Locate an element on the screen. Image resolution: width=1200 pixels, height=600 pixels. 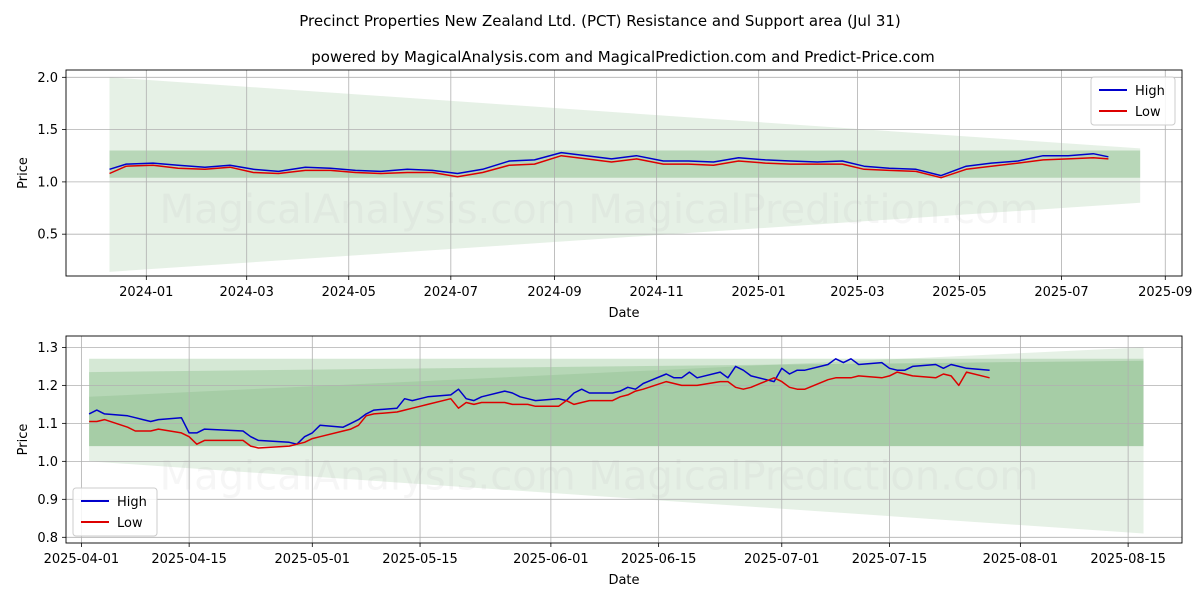
x-tick-label: 2025-04-01 is located at coordinates (82, 559).